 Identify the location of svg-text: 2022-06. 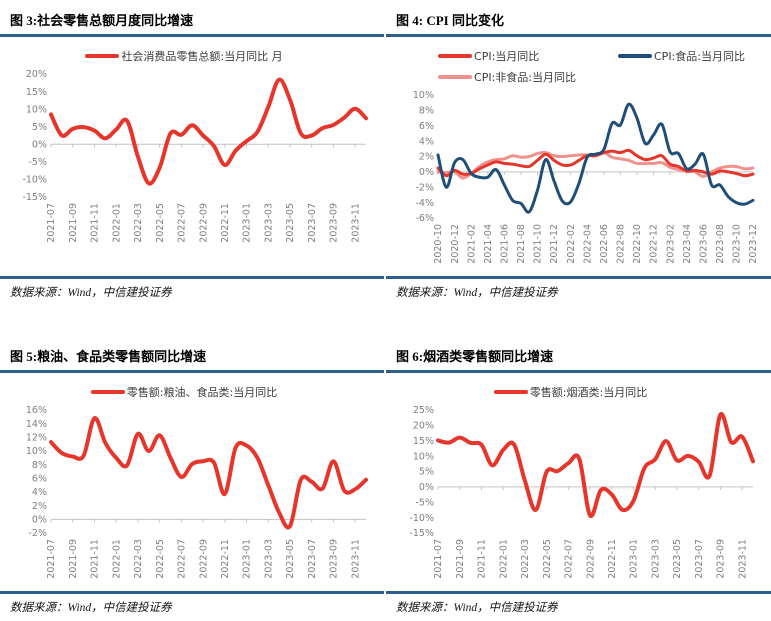
(603, 244).